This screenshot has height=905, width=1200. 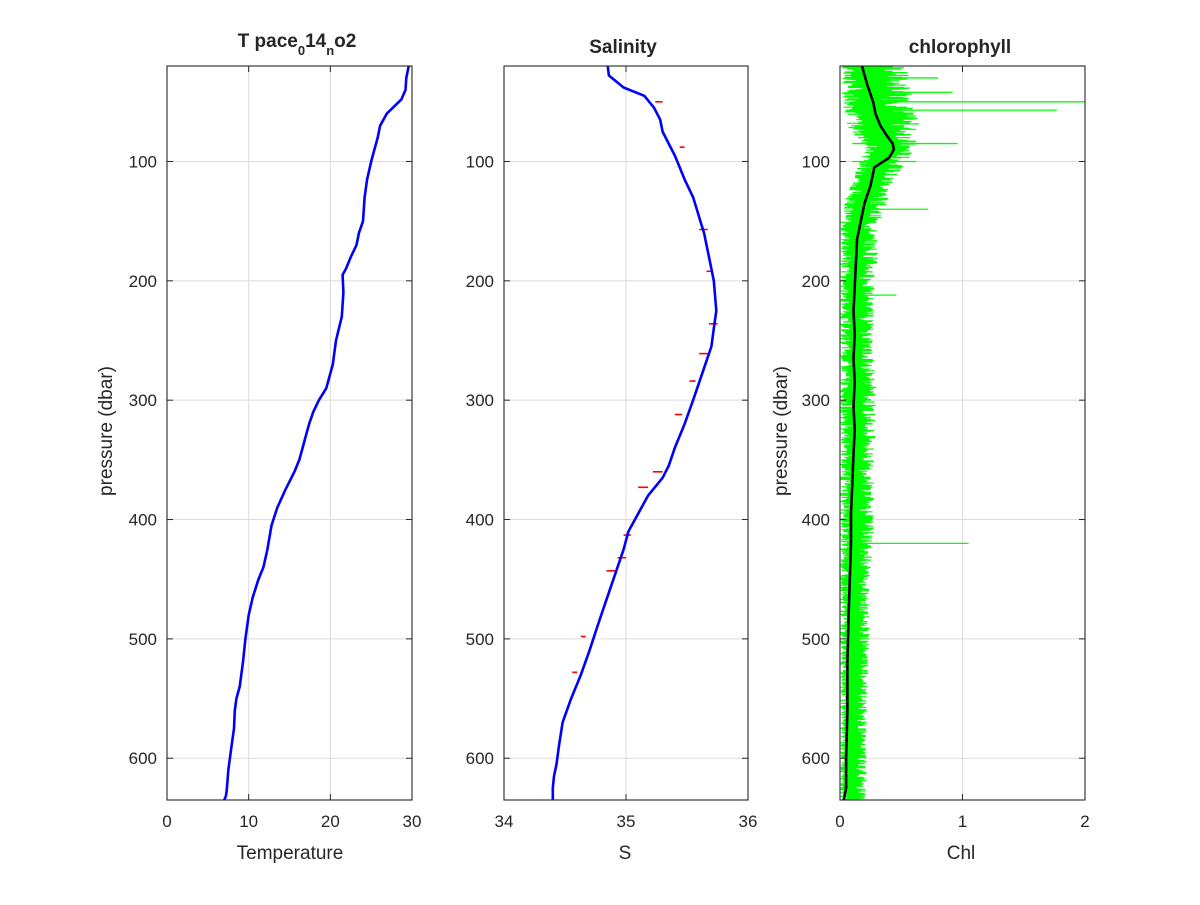 What do you see at coordinates (748, 821) in the screenshot?
I see `salinity-xtick-label-2: 36` at bounding box center [748, 821].